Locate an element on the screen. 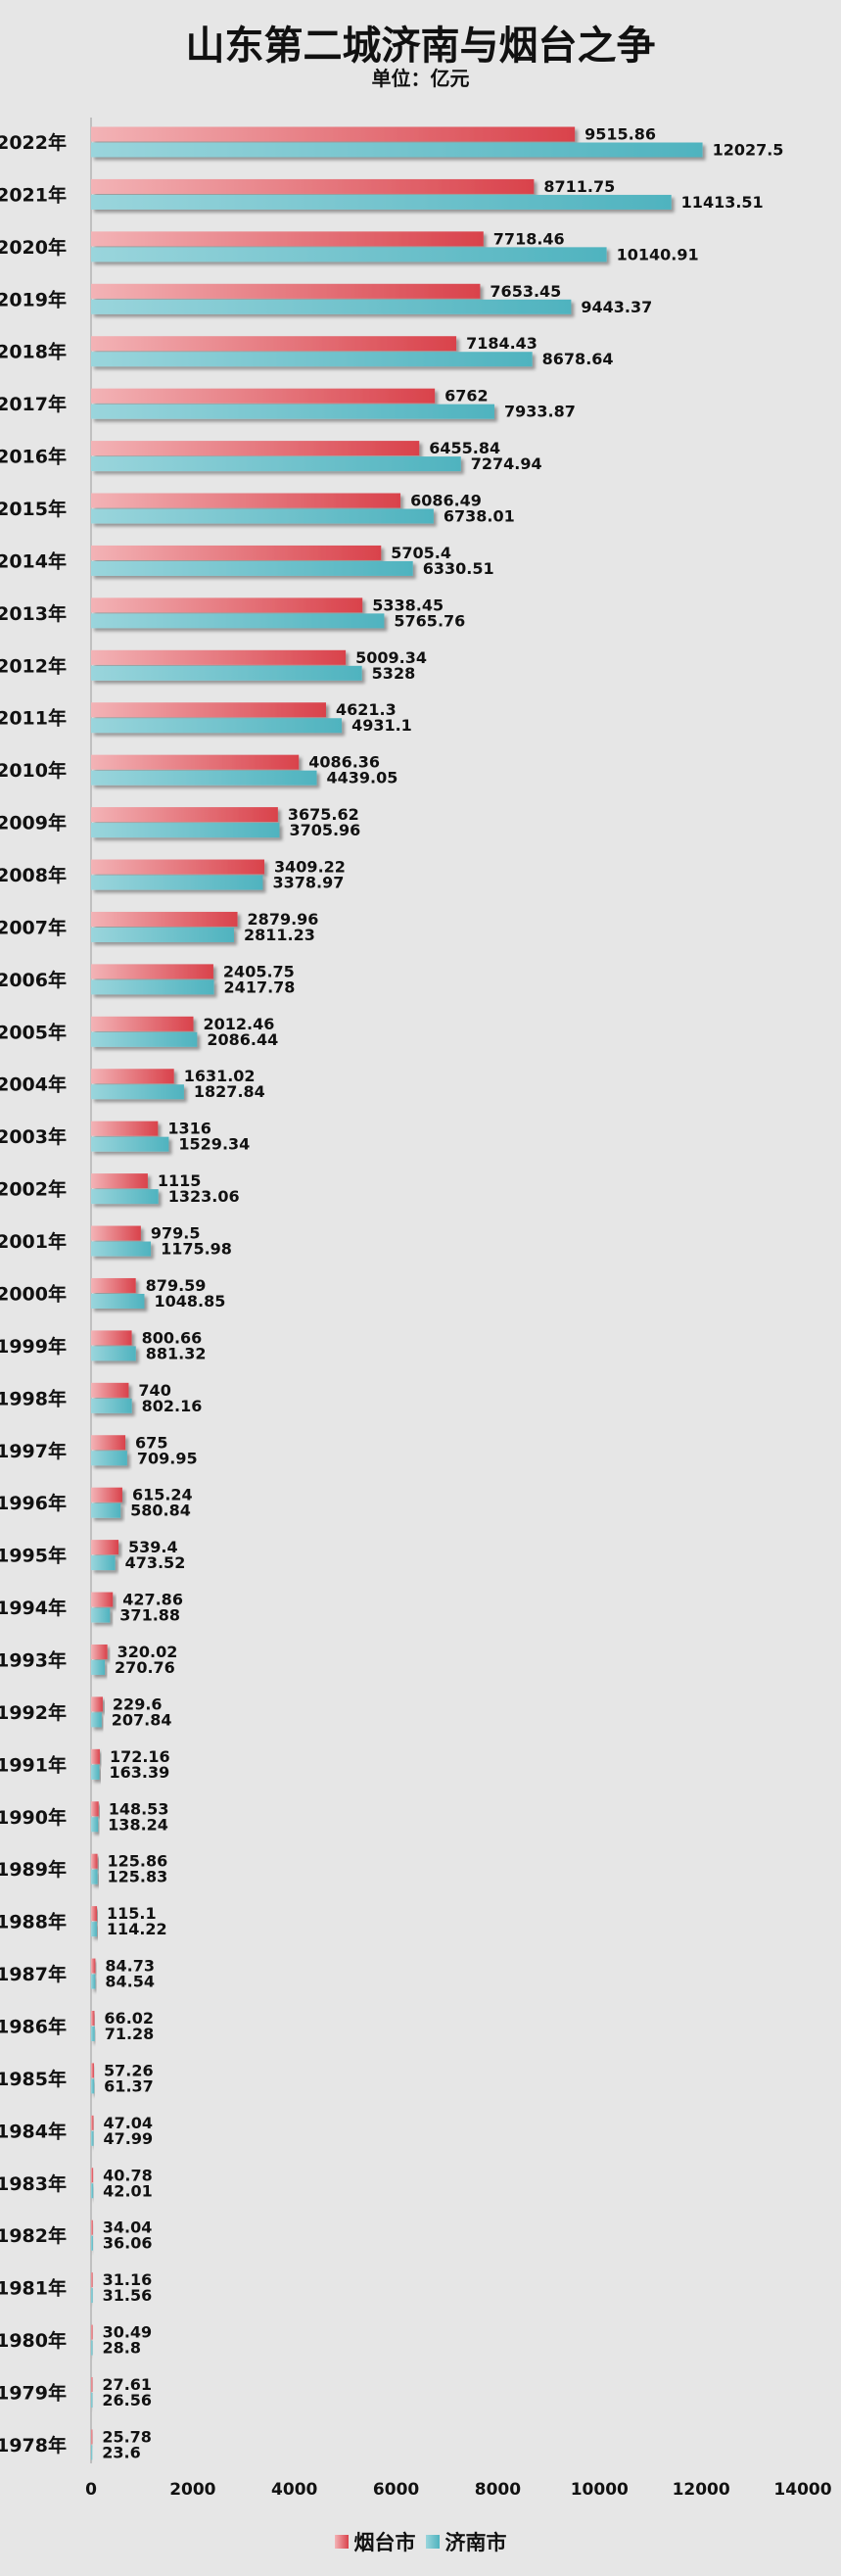  category-label: 2006年 is located at coordinates (33, 980).